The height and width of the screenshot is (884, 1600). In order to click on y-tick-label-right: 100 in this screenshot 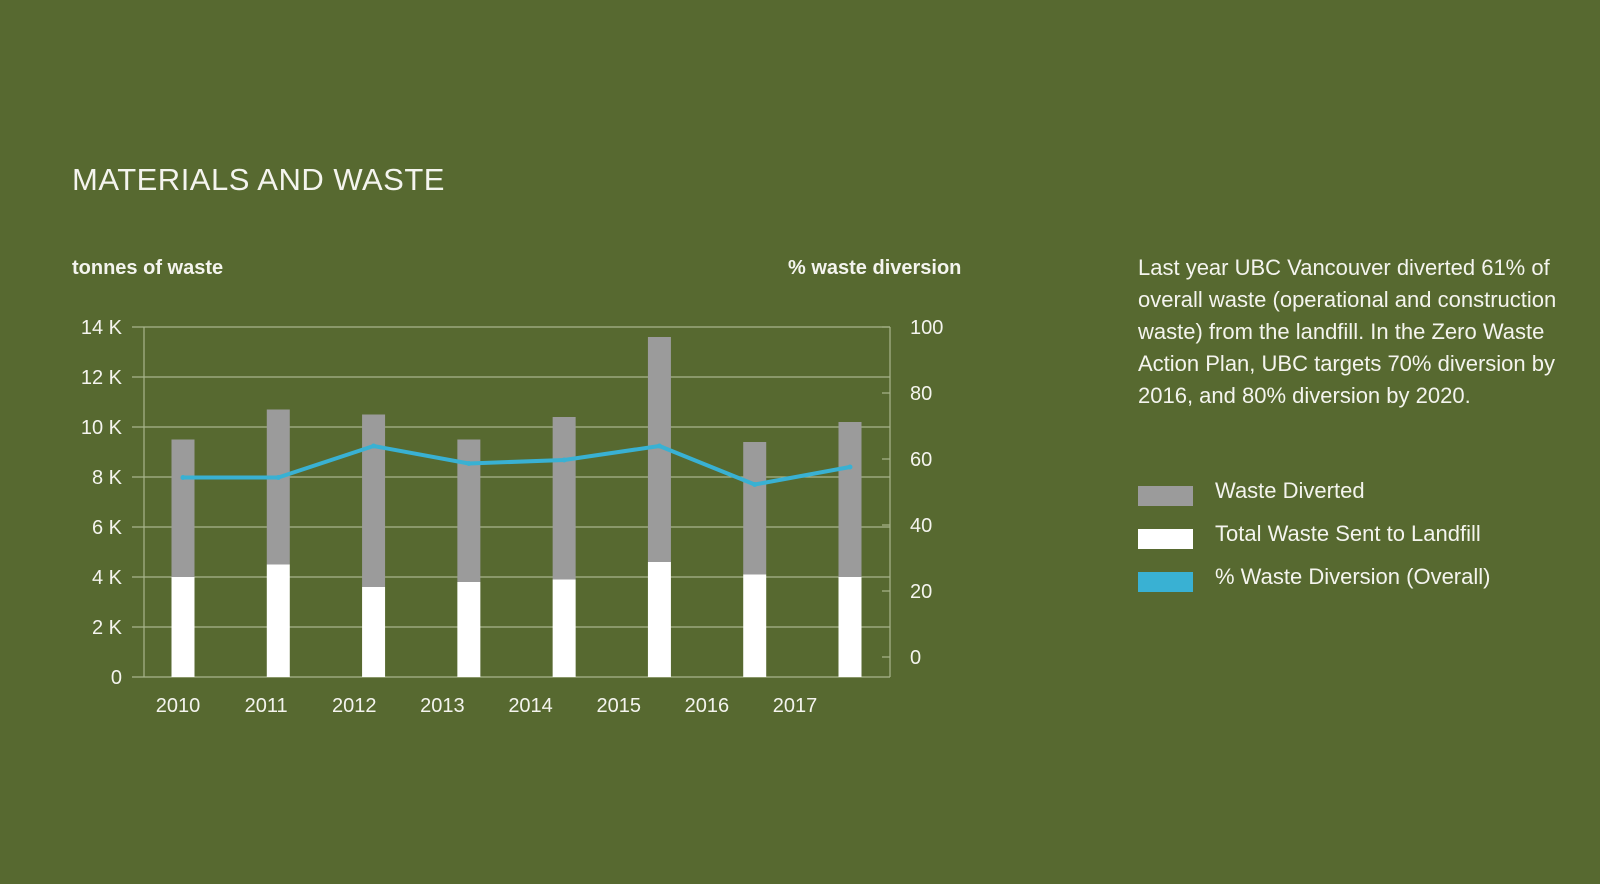, I will do `click(926, 328)`.